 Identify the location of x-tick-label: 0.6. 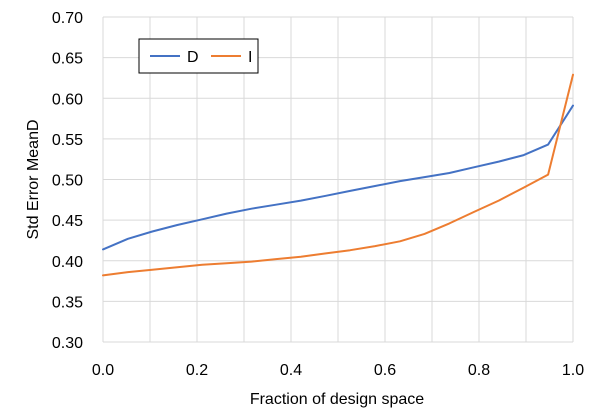
(385, 370).